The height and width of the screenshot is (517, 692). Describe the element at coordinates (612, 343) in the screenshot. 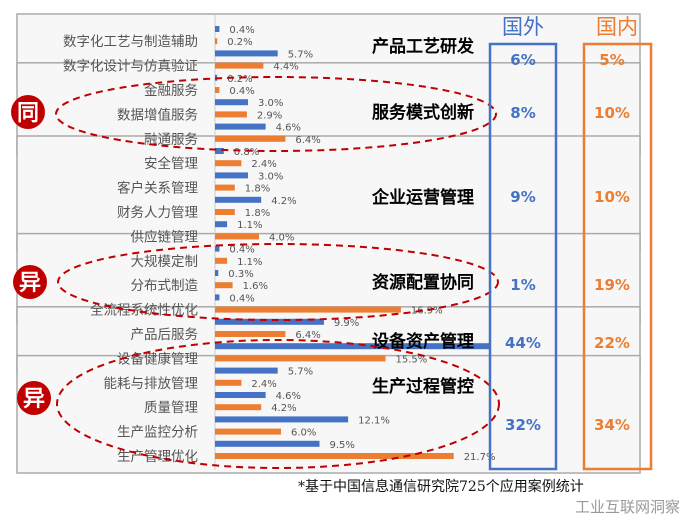

I see `total-domestic: 22%` at that location.